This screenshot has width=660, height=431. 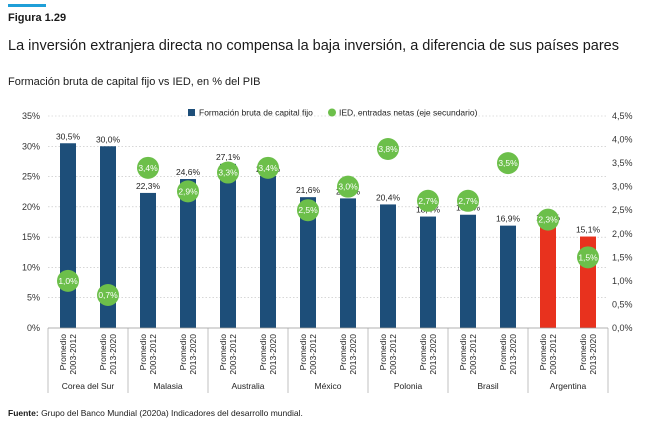 What do you see at coordinates (108, 295) in the screenshot?
I see `dot-value-label: 0,7%` at bounding box center [108, 295].